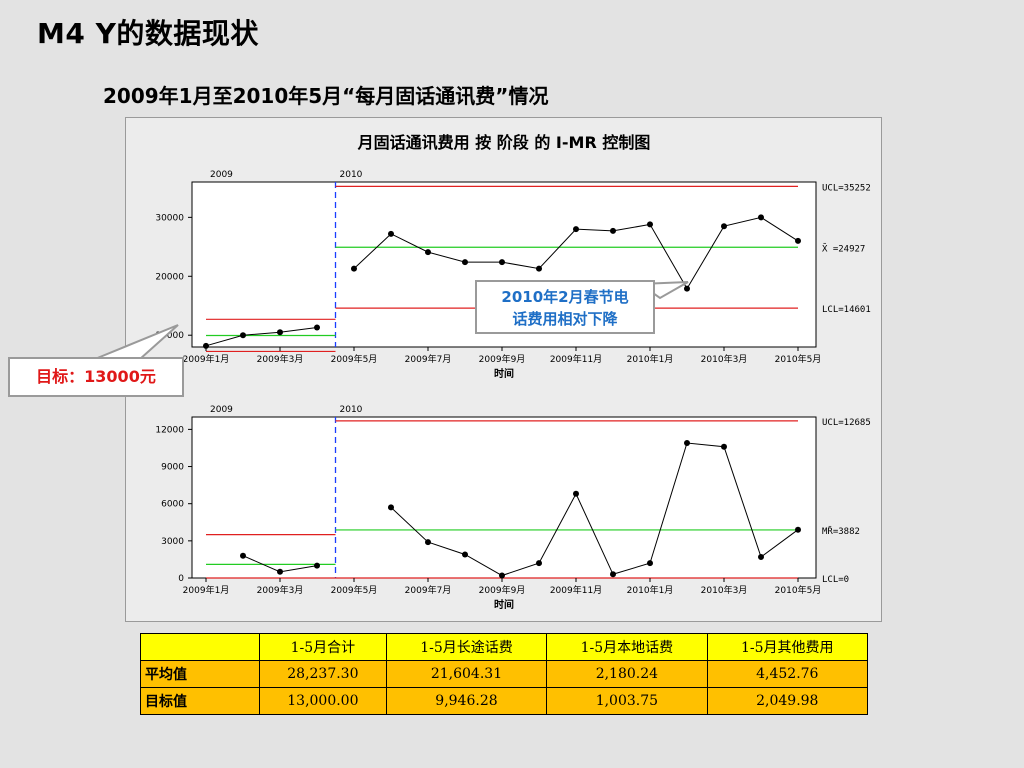  I want to click on table-header-row: 1-5月合计 1-5月长途话费 1-5月本地话费 1-5月其他费用, so click(504, 647).